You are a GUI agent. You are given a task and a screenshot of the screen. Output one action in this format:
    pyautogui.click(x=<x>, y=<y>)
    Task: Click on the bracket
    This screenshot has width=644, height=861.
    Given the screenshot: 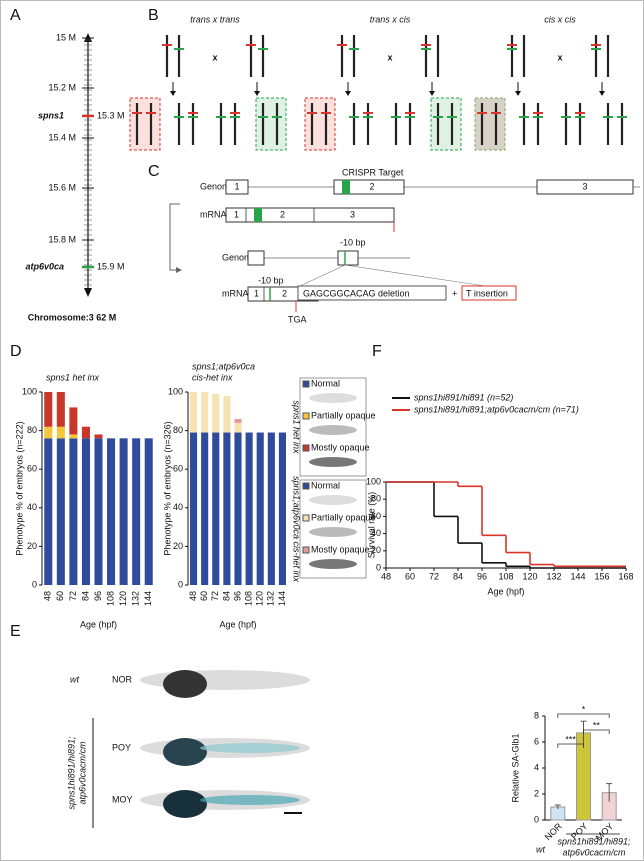 What is the action you would take?
    pyautogui.click(x=174, y=237)
    